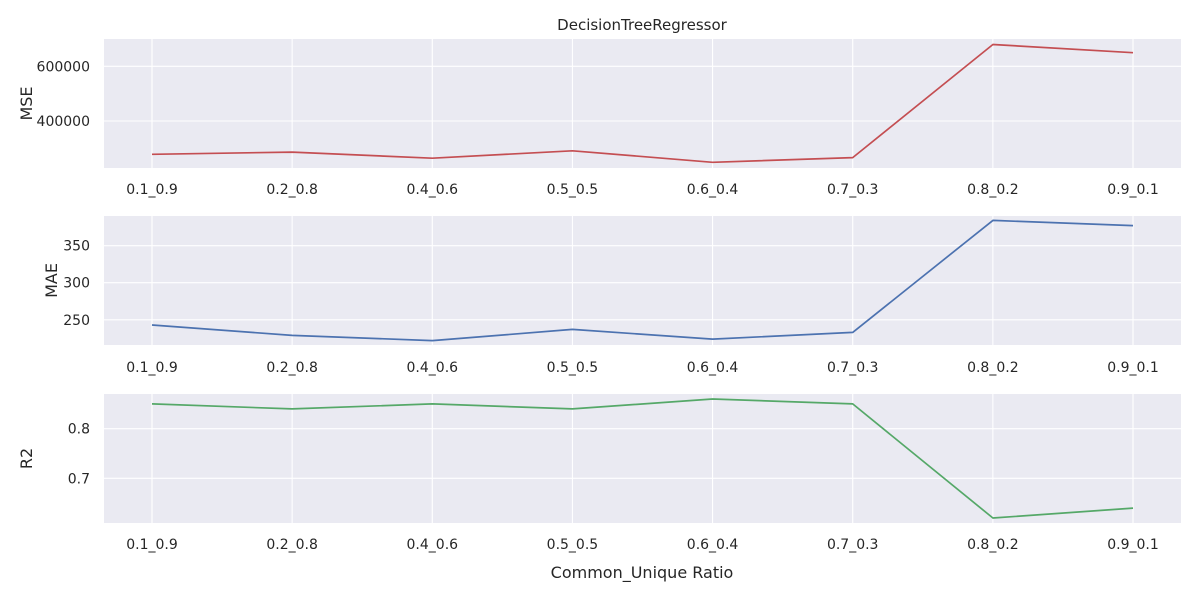  I want to click on y-axis-label-r2: R2, so click(26, 458).